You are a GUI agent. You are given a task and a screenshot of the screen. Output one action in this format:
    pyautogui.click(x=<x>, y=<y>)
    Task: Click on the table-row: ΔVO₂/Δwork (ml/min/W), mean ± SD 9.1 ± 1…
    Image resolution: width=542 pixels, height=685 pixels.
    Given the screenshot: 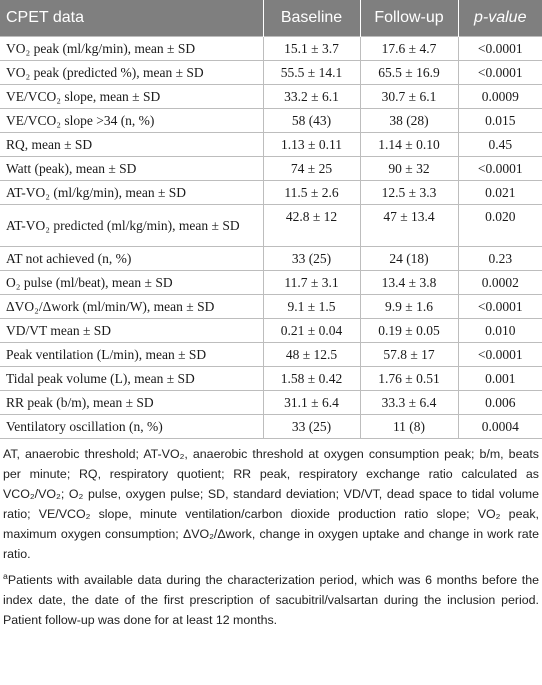 What is the action you would take?
    pyautogui.click(x=271, y=306)
    